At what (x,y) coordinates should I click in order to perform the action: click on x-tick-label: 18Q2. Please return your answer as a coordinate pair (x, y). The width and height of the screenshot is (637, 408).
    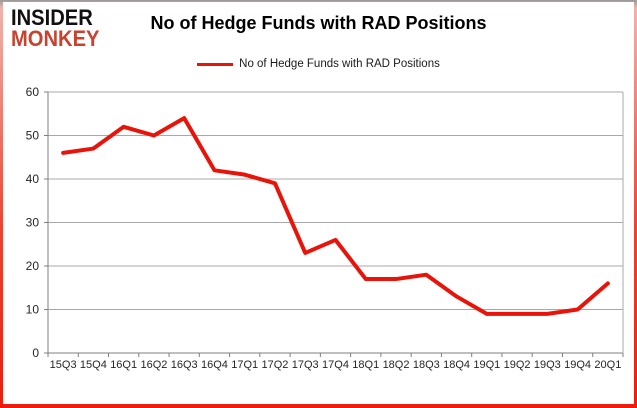
    Looking at the image, I should click on (396, 365).